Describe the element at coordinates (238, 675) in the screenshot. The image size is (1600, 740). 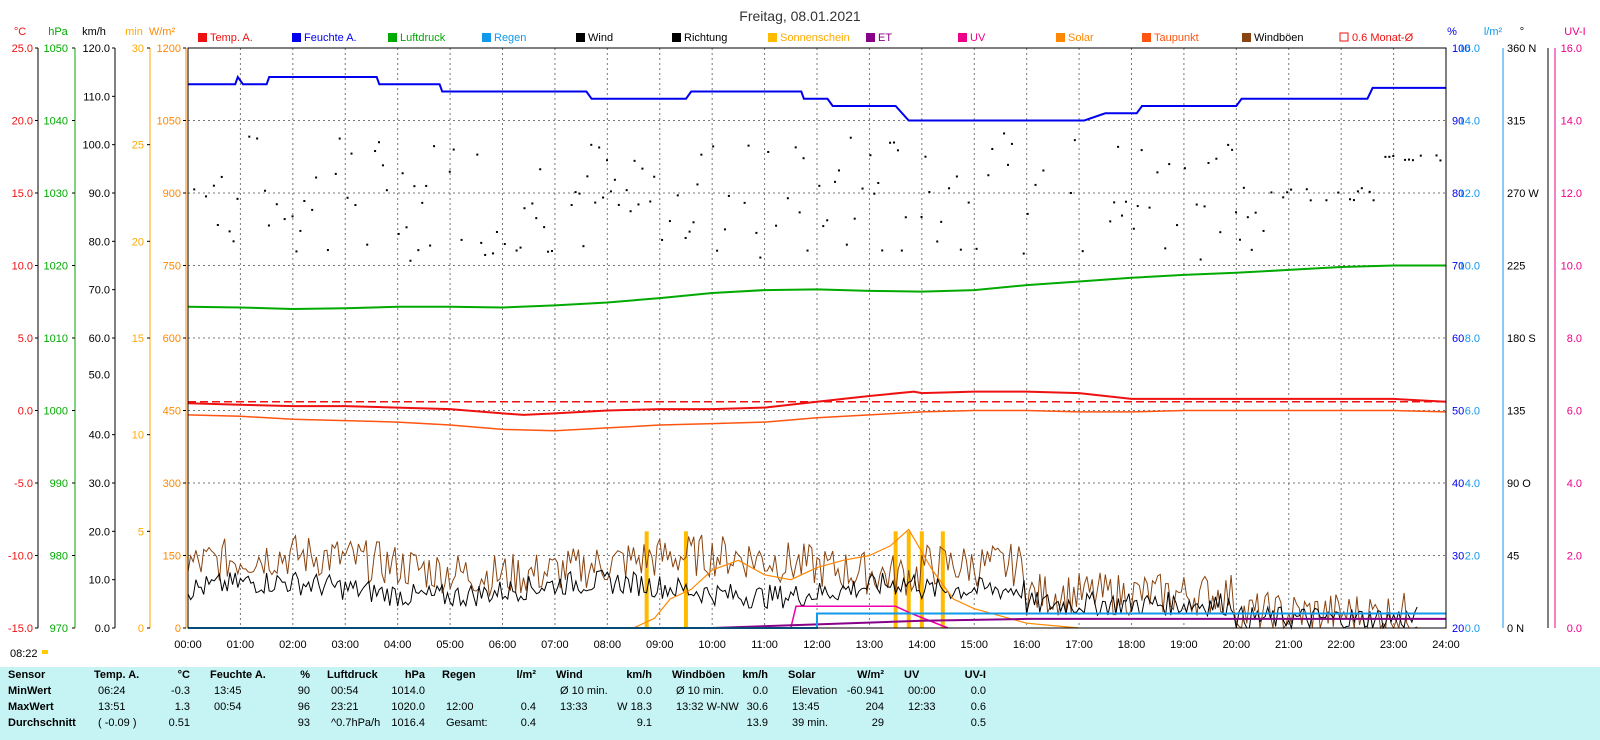
I see `stats-header: Feuchte A.` at that location.